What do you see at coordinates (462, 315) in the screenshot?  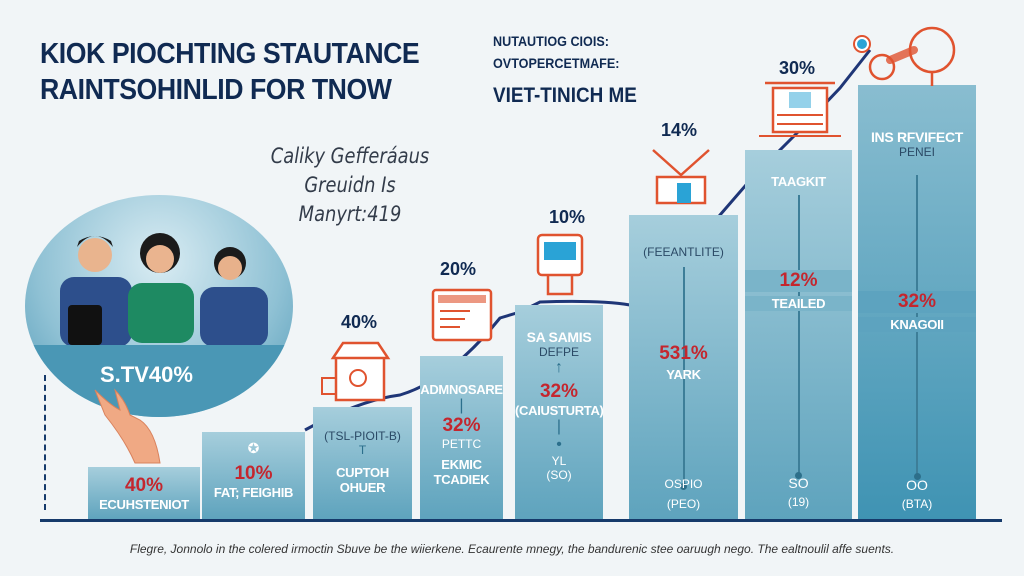 I see `document-icon` at bounding box center [462, 315].